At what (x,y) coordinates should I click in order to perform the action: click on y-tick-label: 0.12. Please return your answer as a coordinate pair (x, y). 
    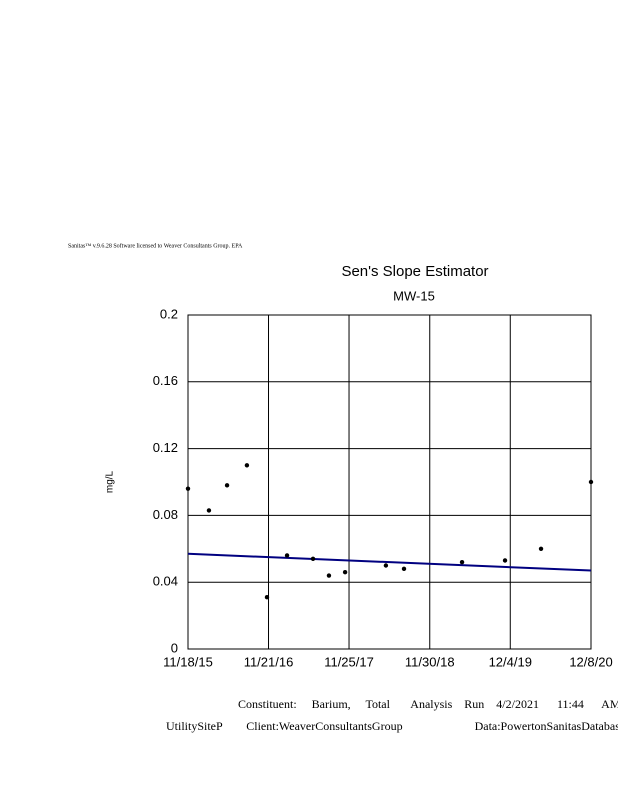
    Looking at the image, I should click on (165, 447).